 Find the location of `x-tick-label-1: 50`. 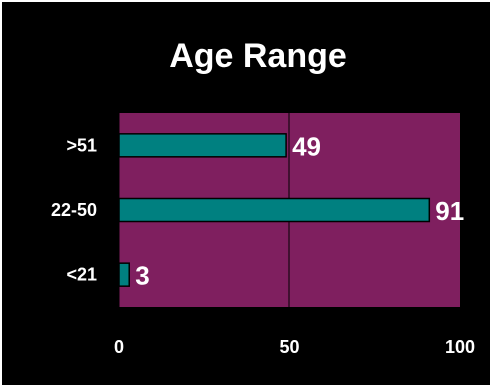

x-tick-label-1: 50 is located at coordinates (289, 347).